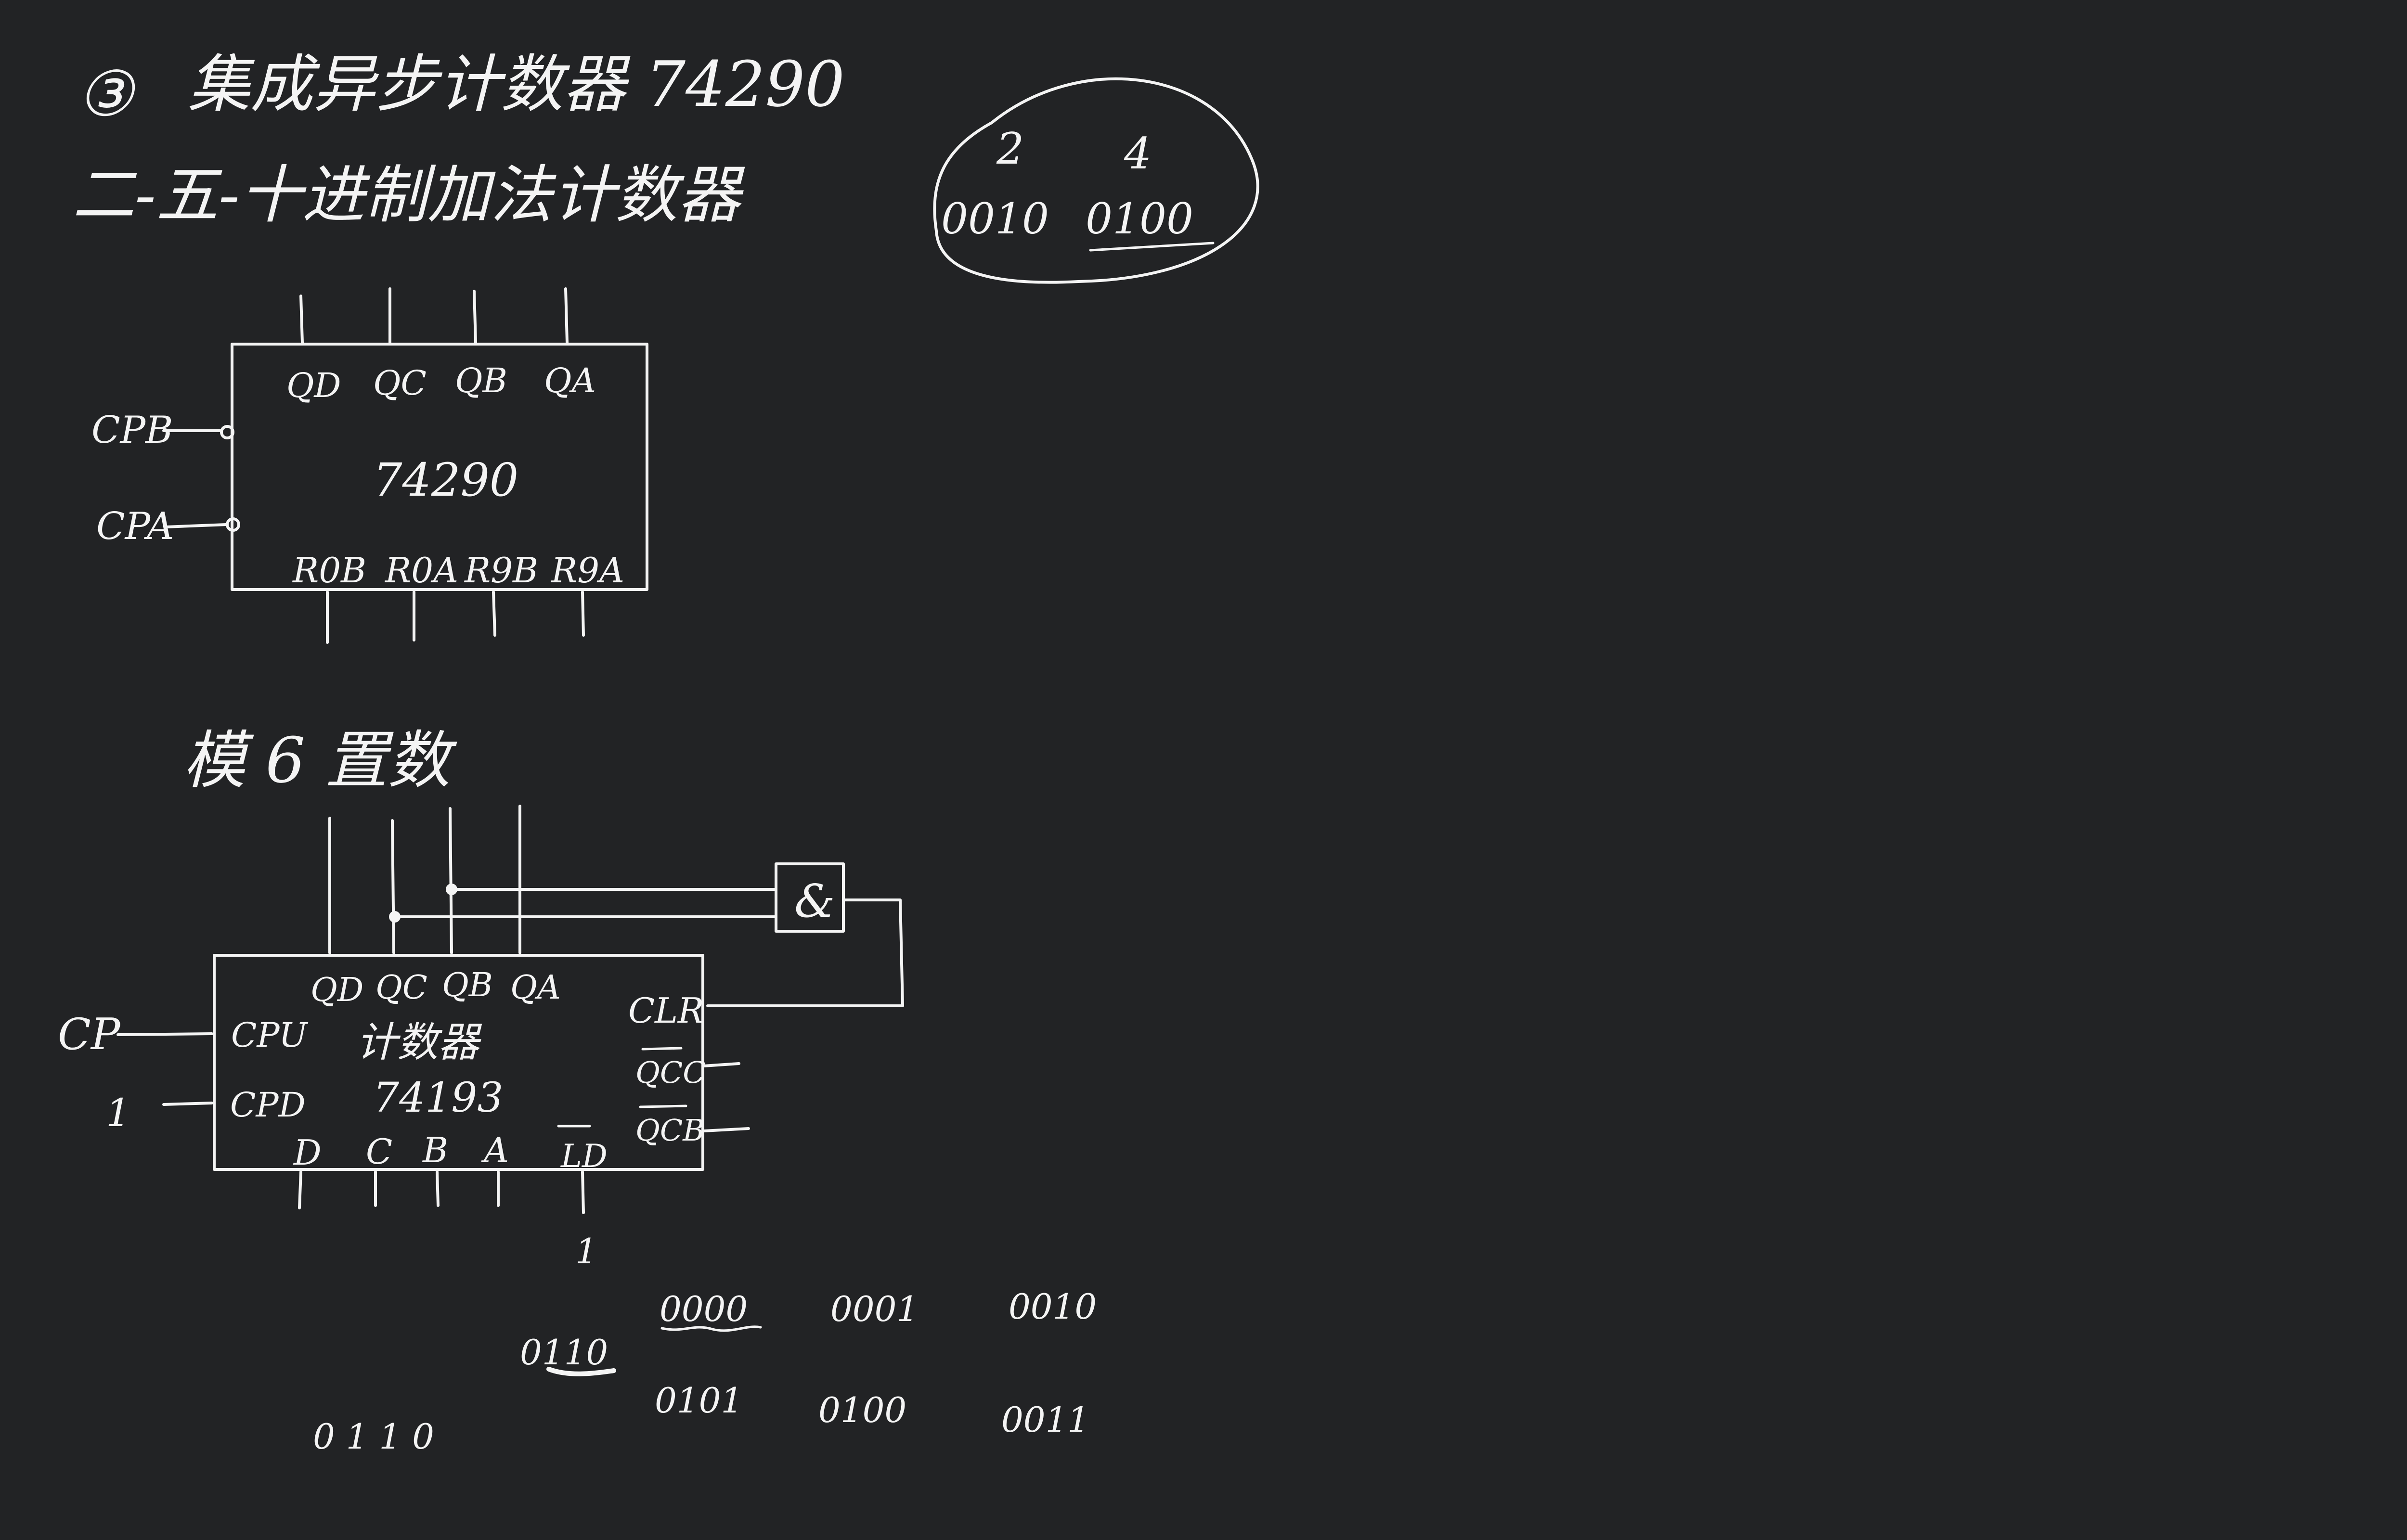  Describe the element at coordinates (445, 480) in the screenshot. I see `chip1-name: 74290` at that location.